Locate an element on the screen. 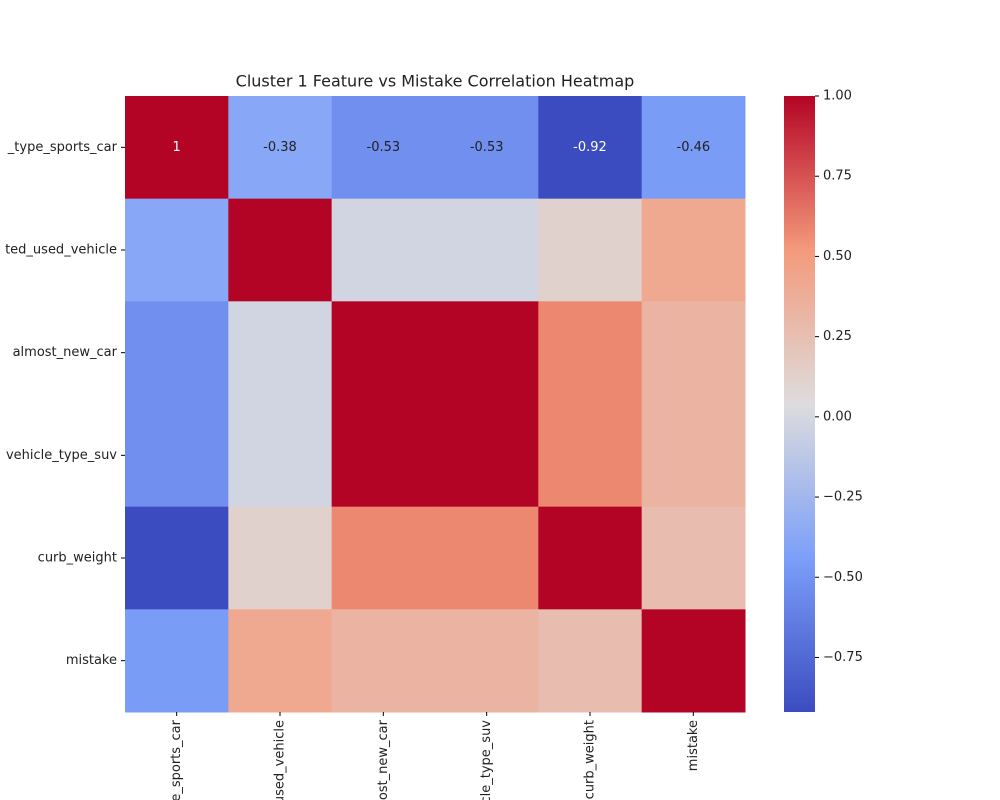  y-tick-label: ted_used_vehicle is located at coordinates (61, 250).